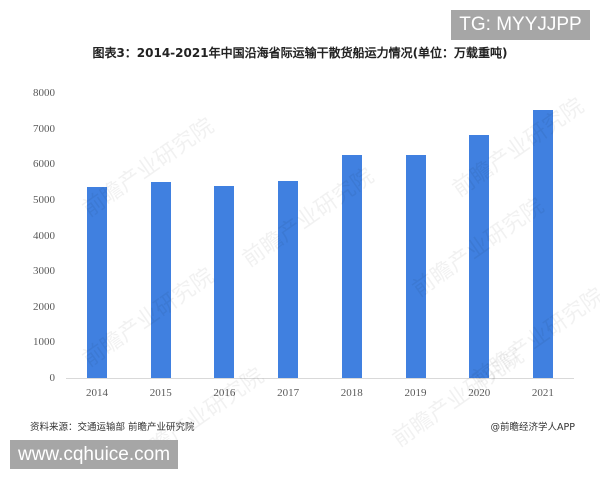  Describe the element at coordinates (44, 164) in the screenshot. I see `y-tick-label: 6000` at that location.